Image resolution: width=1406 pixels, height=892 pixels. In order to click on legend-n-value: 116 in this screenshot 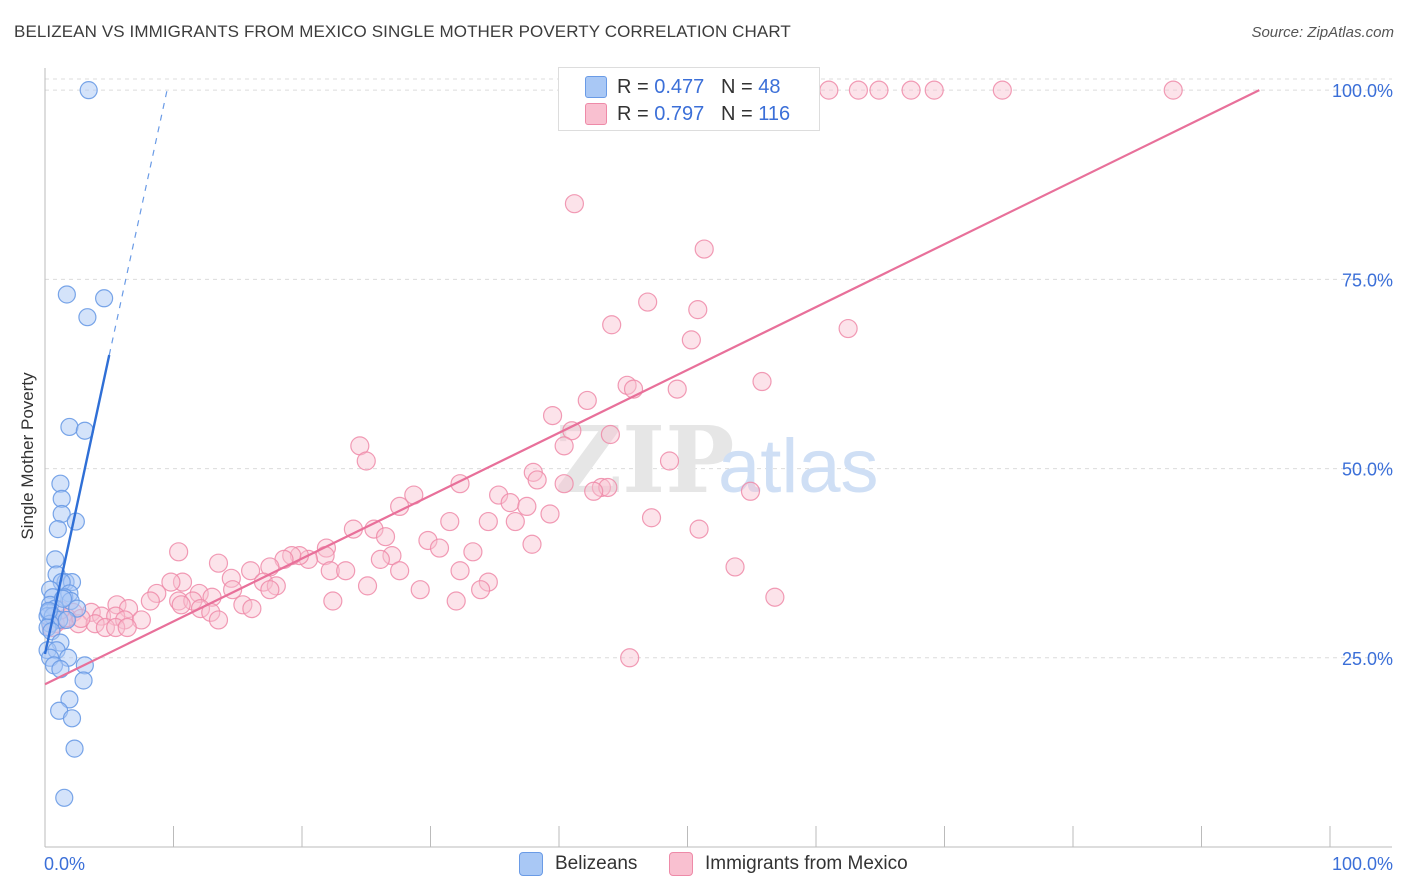, I will do `click(774, 113)`.